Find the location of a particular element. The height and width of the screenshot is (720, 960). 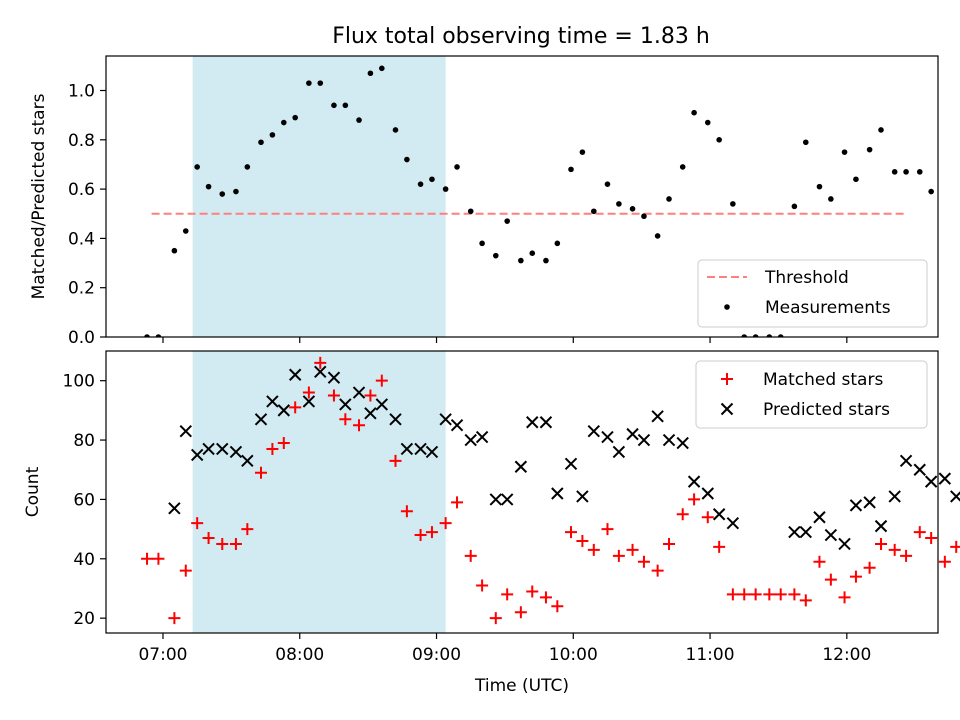

y-tick-label: 40 is located at coordinates (84, 560).